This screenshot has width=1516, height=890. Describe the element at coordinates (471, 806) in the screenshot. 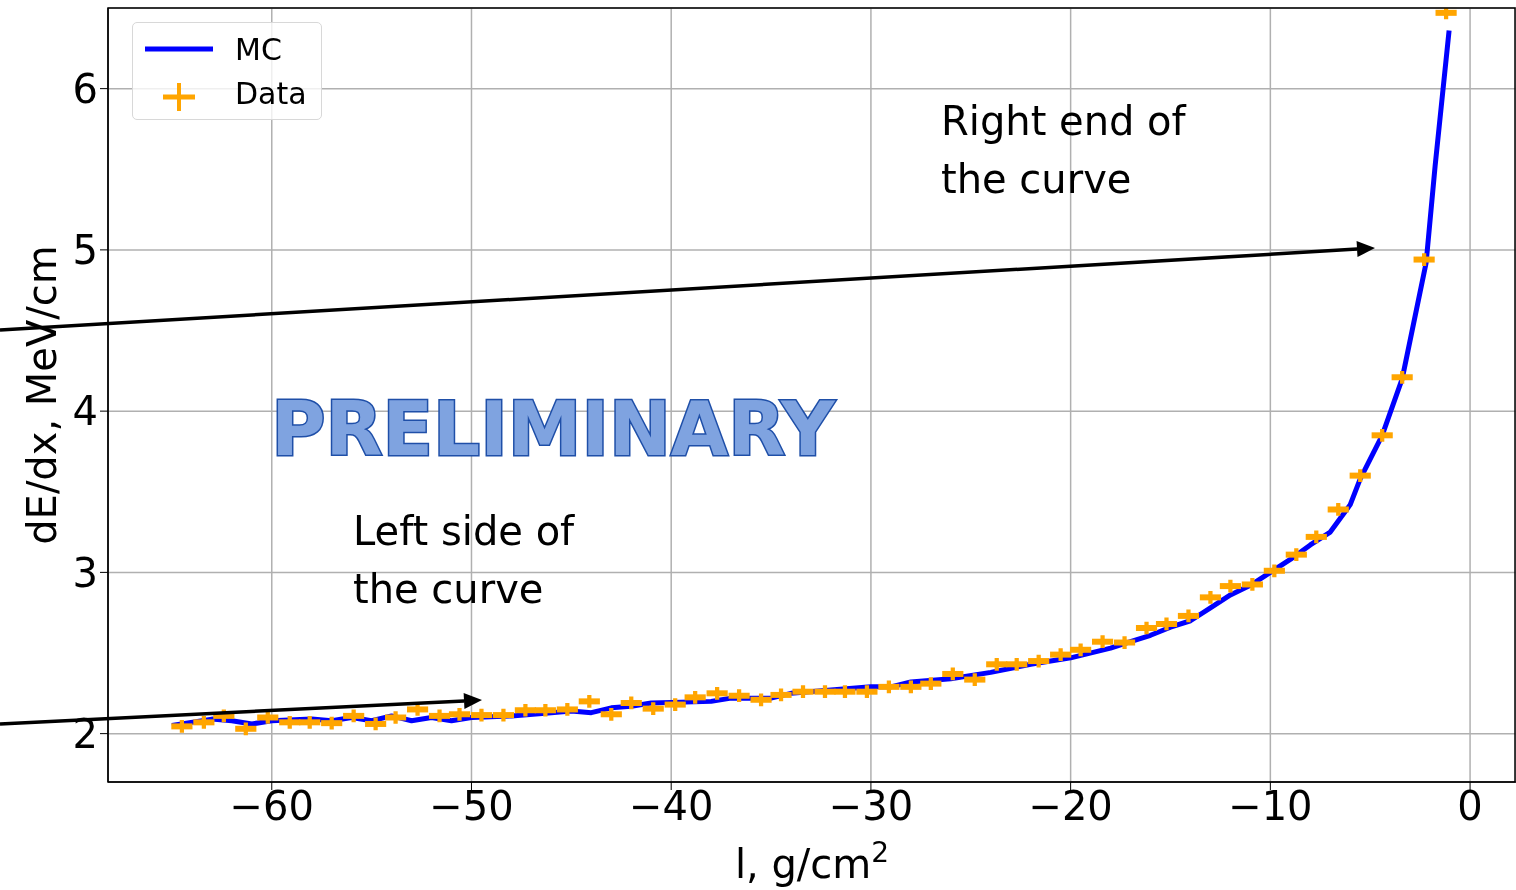

I see `x-tick-label: −50` at that location.